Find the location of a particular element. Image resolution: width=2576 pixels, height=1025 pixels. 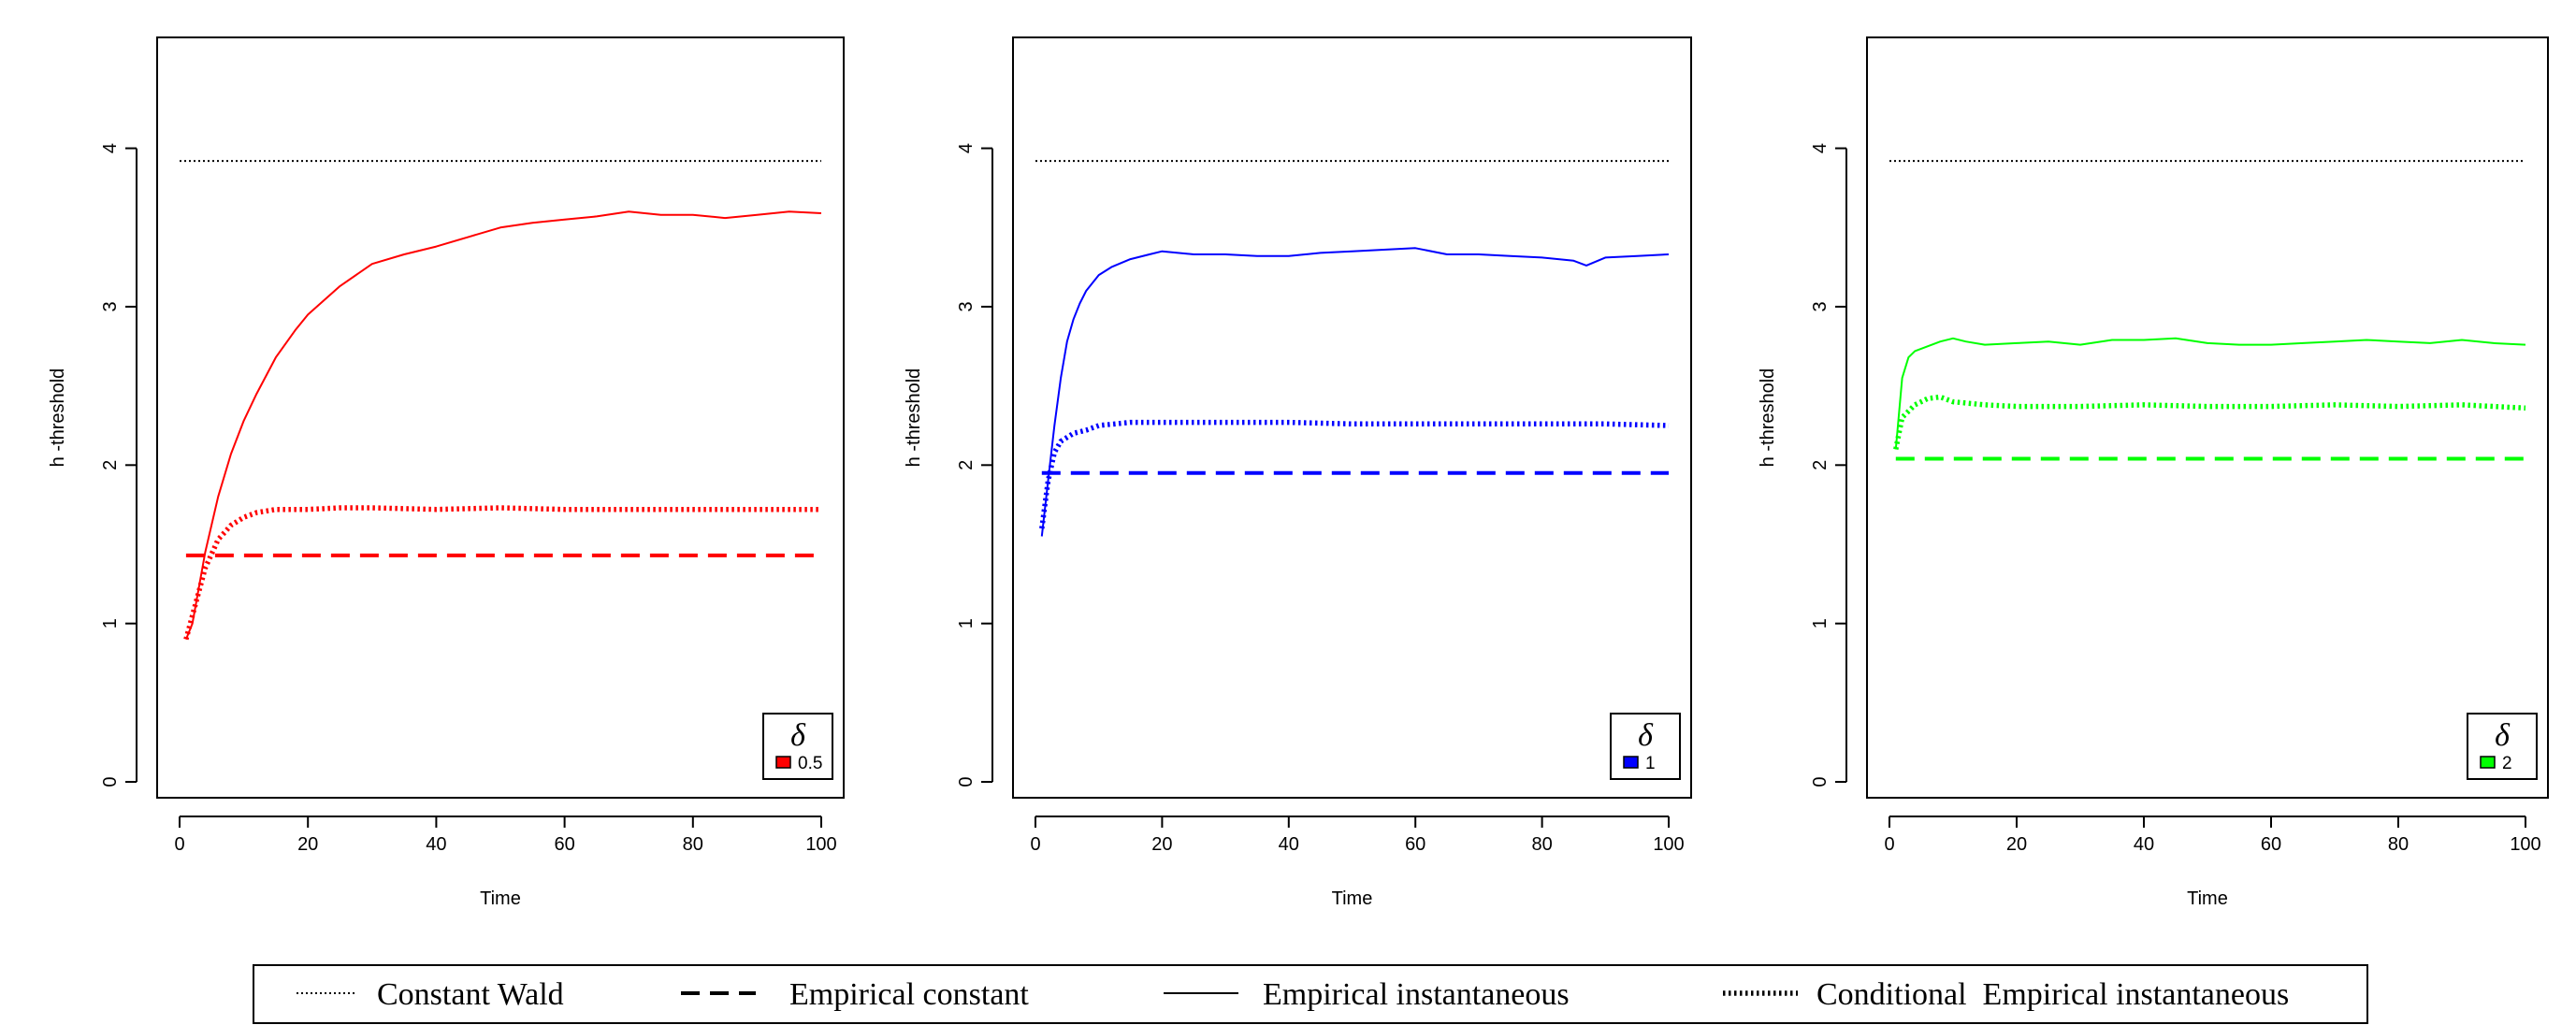

delta-legend: δ2 is located at coordinates (2502, 746).